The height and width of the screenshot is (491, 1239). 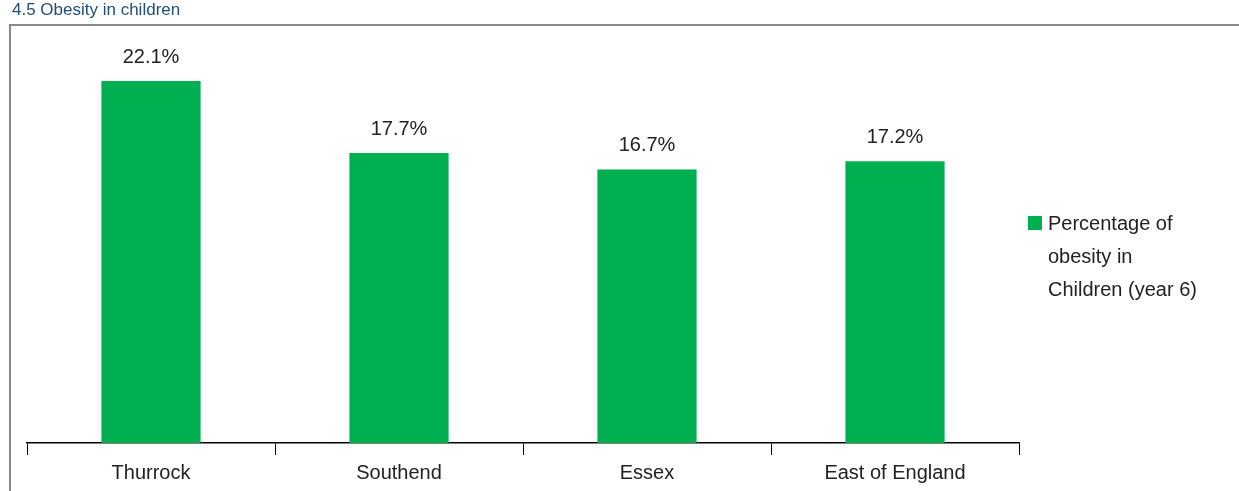 What do you see at coordinates (96, 10) in the screenshot?
I see `chart-title: 4.5 Obesity in children` at bounding box center [96, 10].